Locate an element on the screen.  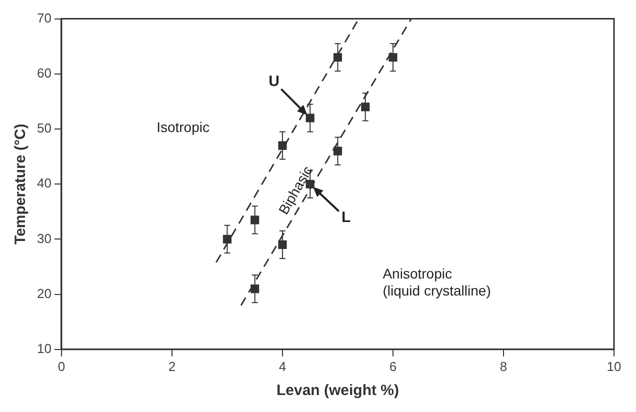
x-tick-label: 6 is located at coordinates (393, 366).